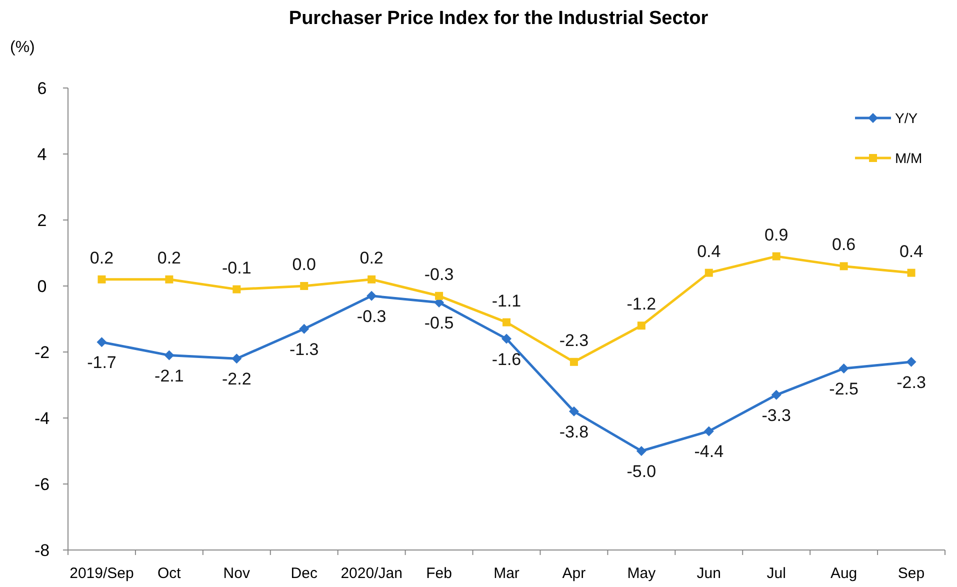 The height and width of the screenshot is (587, 957). Describe the element at coordinates (641, 304) in the screenshot. I see `data-label: -1.2` at that location.